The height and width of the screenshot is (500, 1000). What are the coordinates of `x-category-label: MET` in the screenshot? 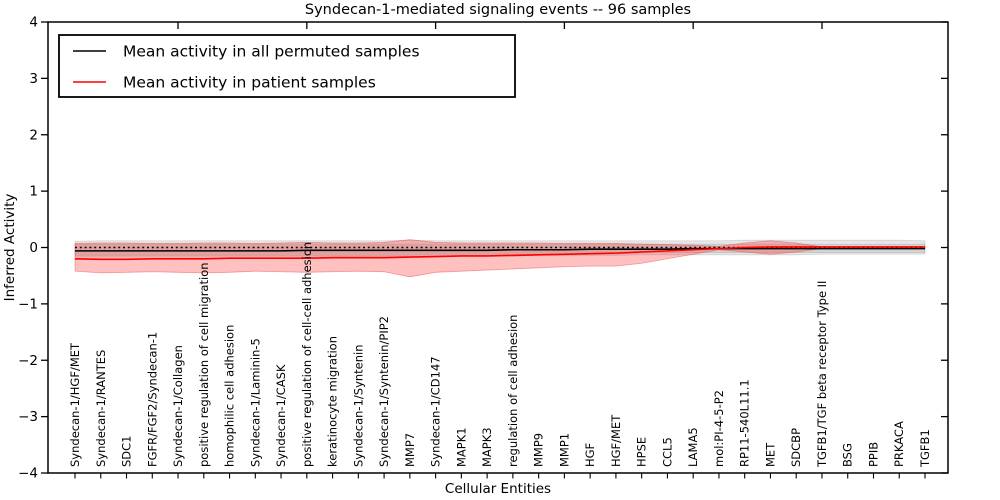 It's located at (770, 454).